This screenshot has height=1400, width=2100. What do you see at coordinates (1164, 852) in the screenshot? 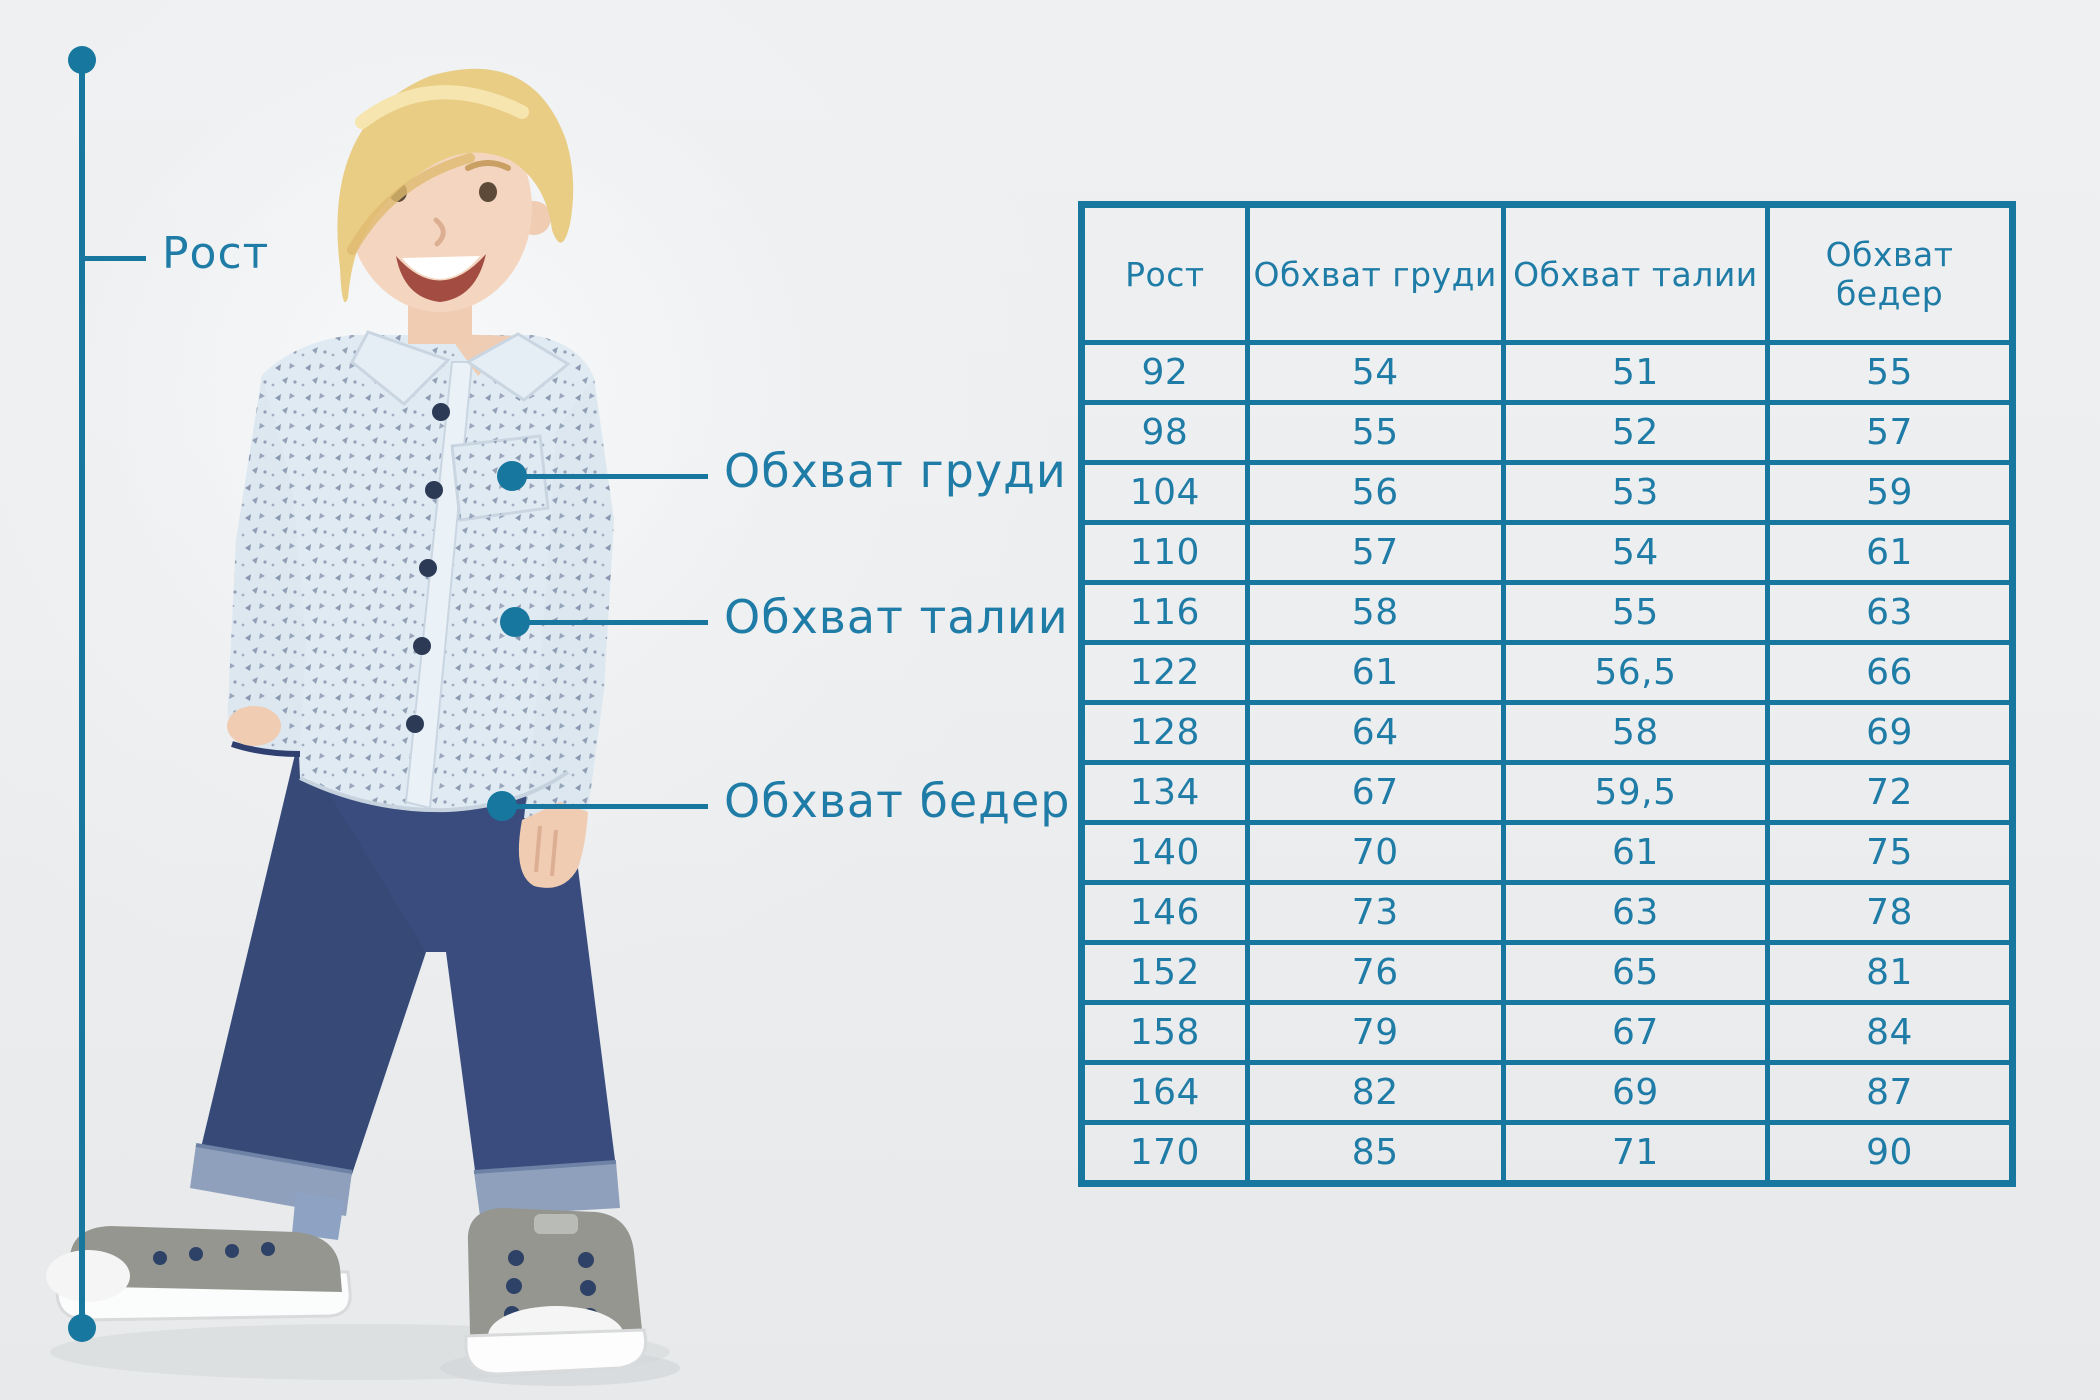
I see `table-cell: 140` at bounding box center [1164, 852].